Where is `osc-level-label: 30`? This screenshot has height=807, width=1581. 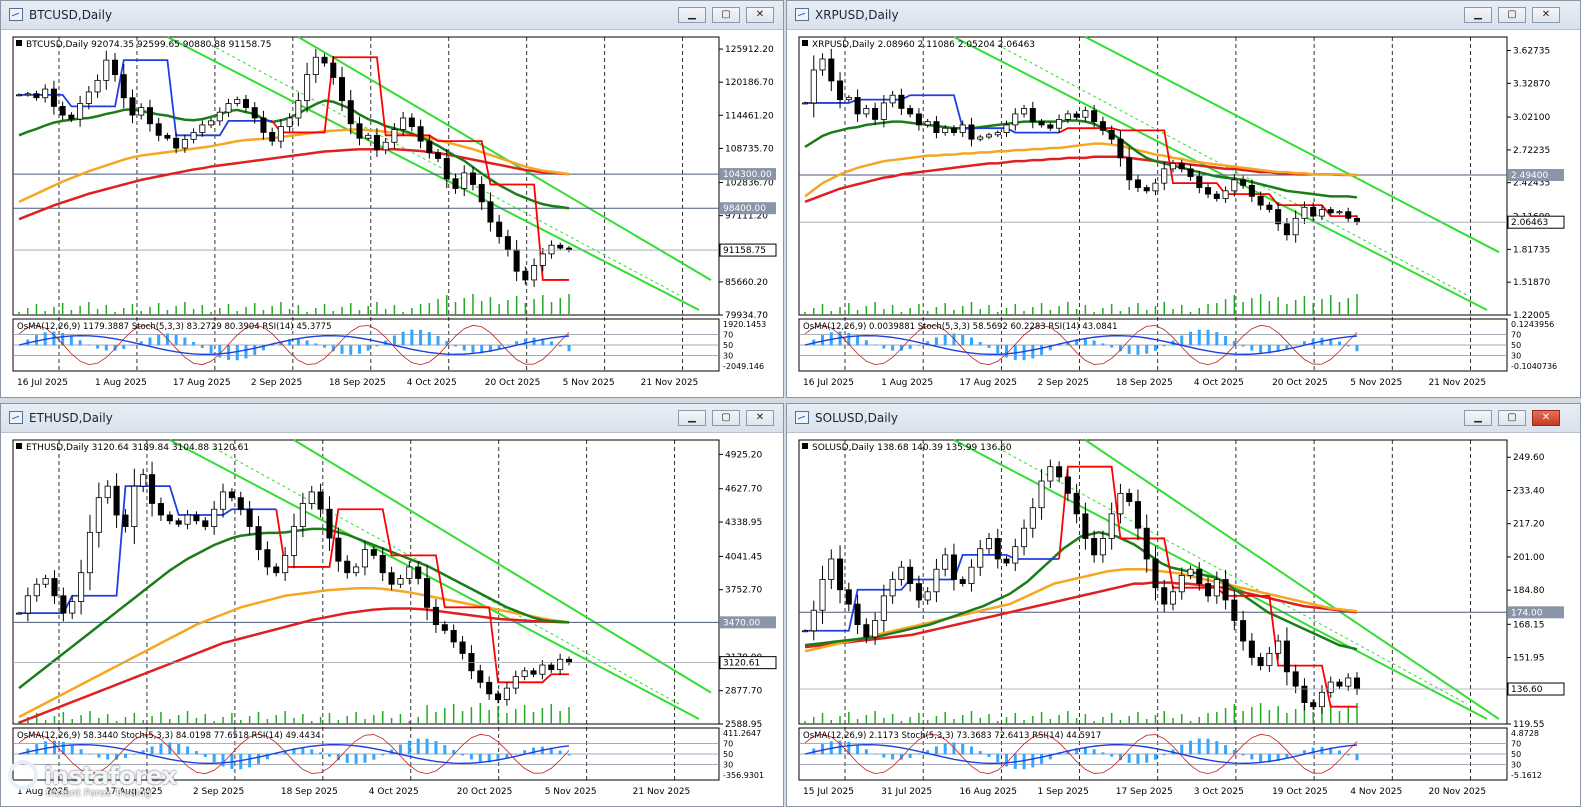 osc-level-label: 30 is located at coordinates (728, 764).